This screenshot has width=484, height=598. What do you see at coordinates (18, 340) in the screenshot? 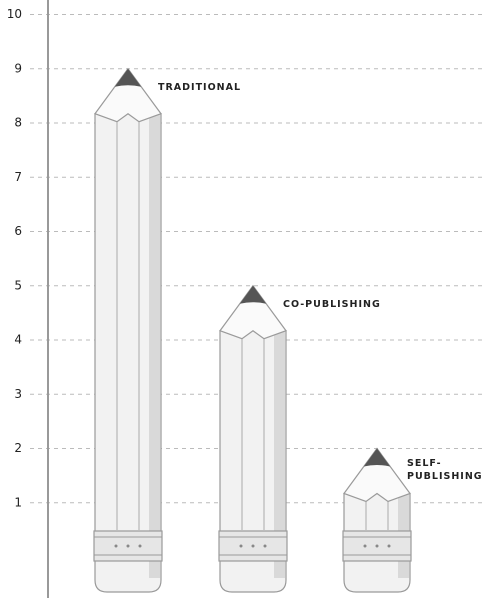
I see `y-tick-label: 4` at bounding box center [18, 340].